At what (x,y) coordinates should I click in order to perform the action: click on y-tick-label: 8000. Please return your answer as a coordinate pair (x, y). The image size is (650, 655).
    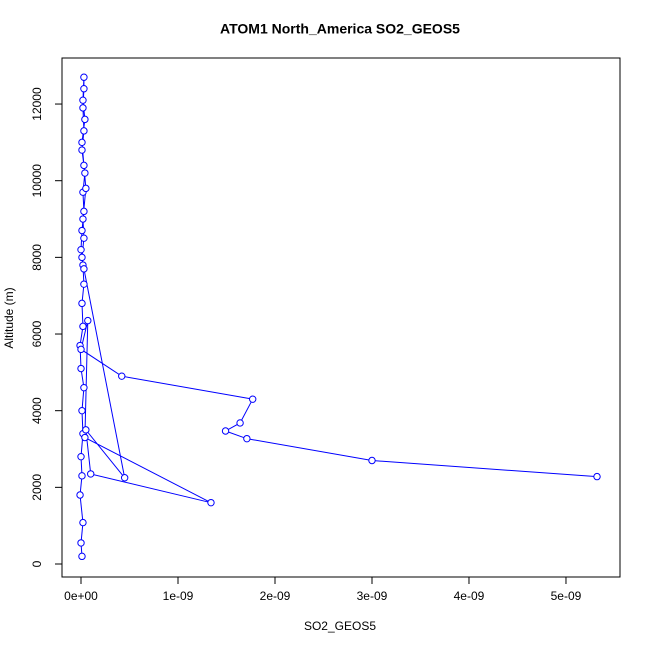
    Looking at the image, I should click on (37, 257).